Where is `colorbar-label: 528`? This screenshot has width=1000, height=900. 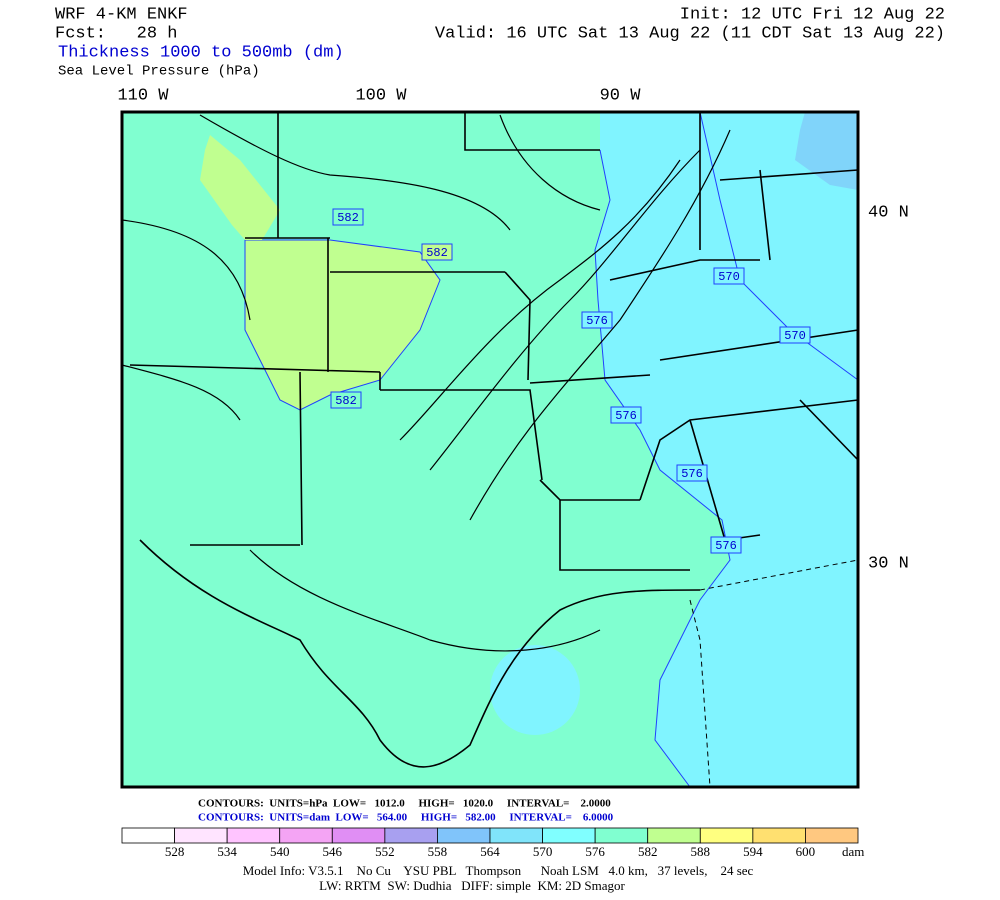
colorbar-label: 528 is located at coordinates (175, 851).